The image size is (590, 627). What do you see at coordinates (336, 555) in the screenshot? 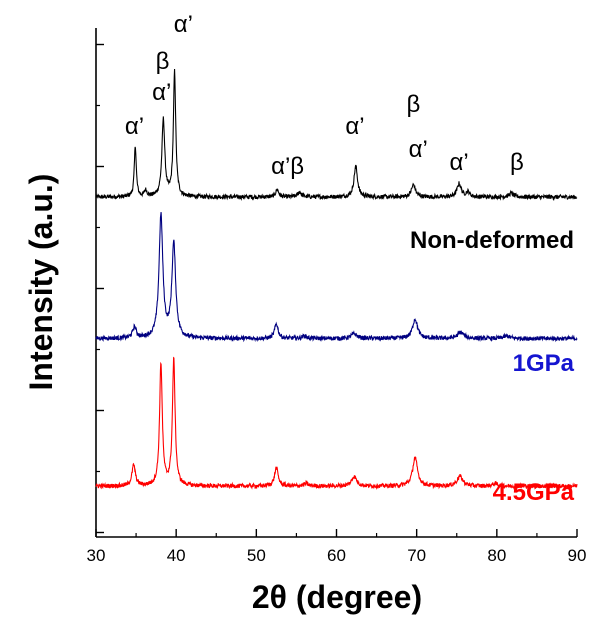
I see `x-tick-label: 60` at bounding box center [336, 555].